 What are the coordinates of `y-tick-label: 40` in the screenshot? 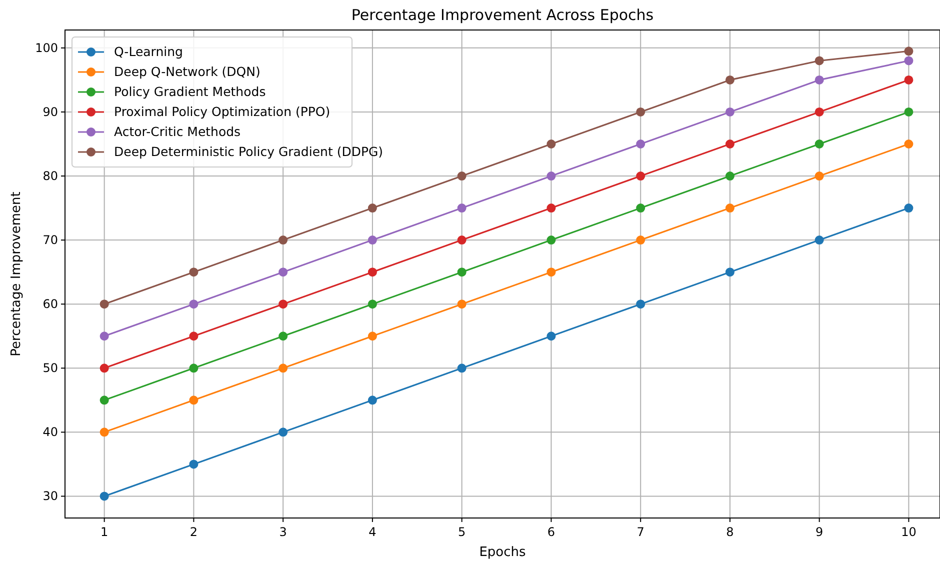 It's located at (50, 432).